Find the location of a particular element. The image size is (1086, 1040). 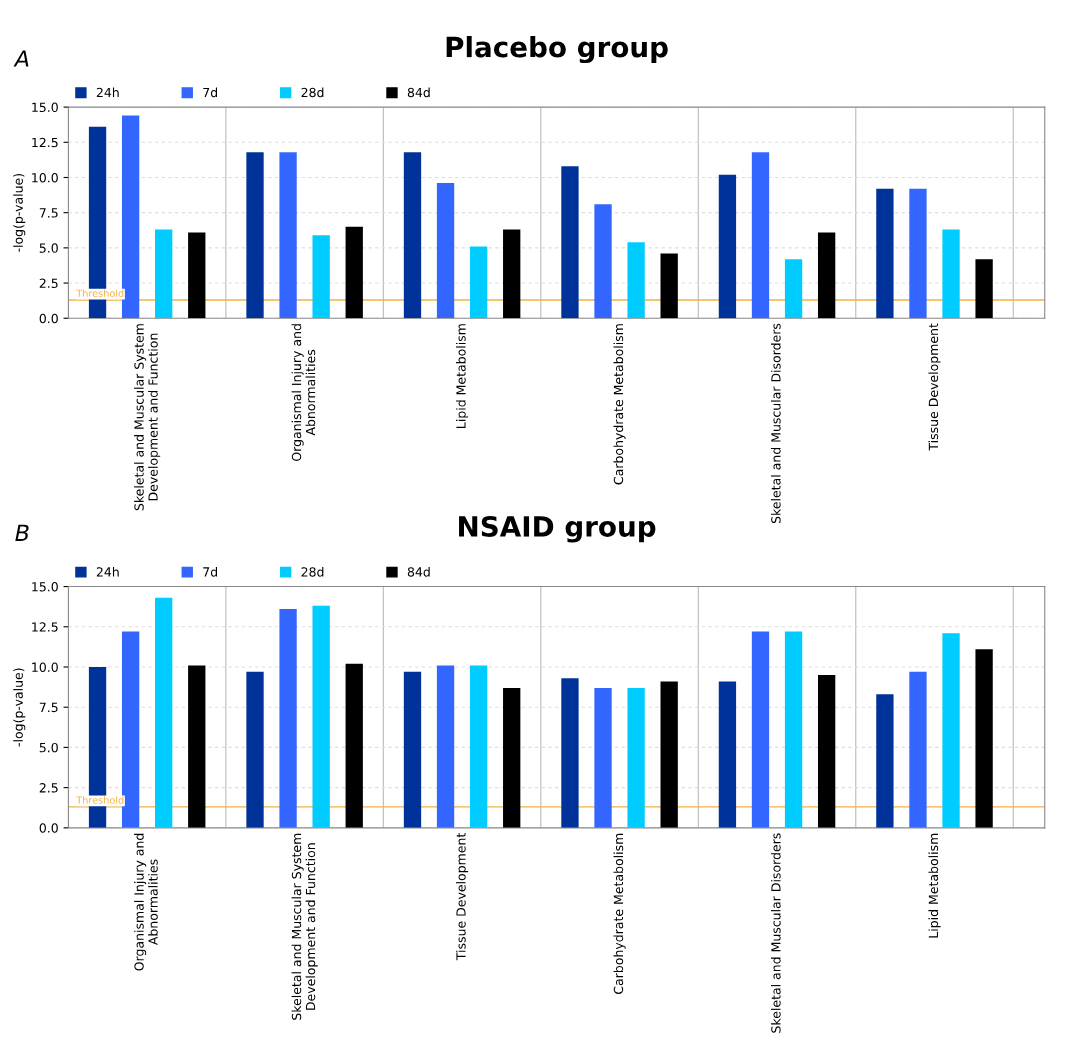

text: B is located at coordinates (22, 532).